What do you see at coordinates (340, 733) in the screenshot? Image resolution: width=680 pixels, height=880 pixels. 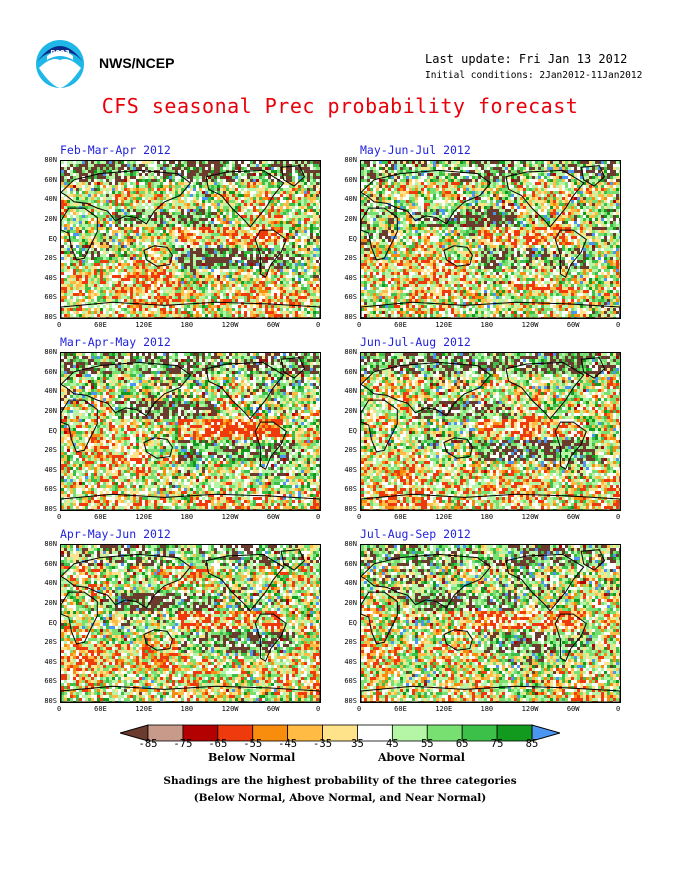 I see `colorbar` at bounding box center [340, 733].